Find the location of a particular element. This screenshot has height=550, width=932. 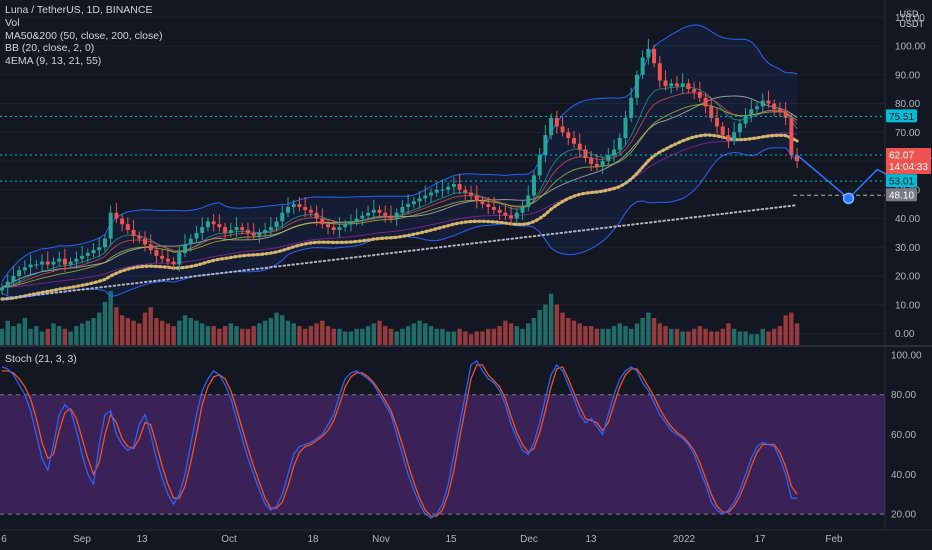

x-tick-label: 13 is located at coordinates (142, 539).